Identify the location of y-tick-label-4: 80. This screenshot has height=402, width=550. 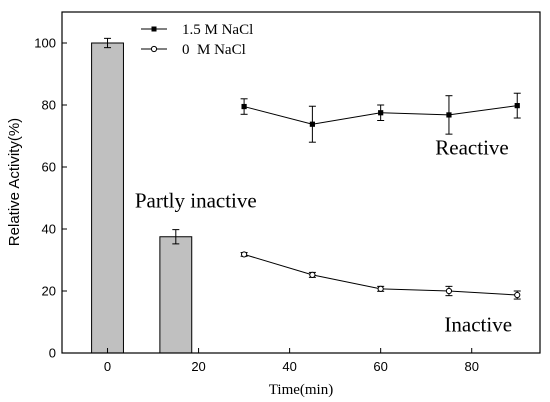
(49, 105).